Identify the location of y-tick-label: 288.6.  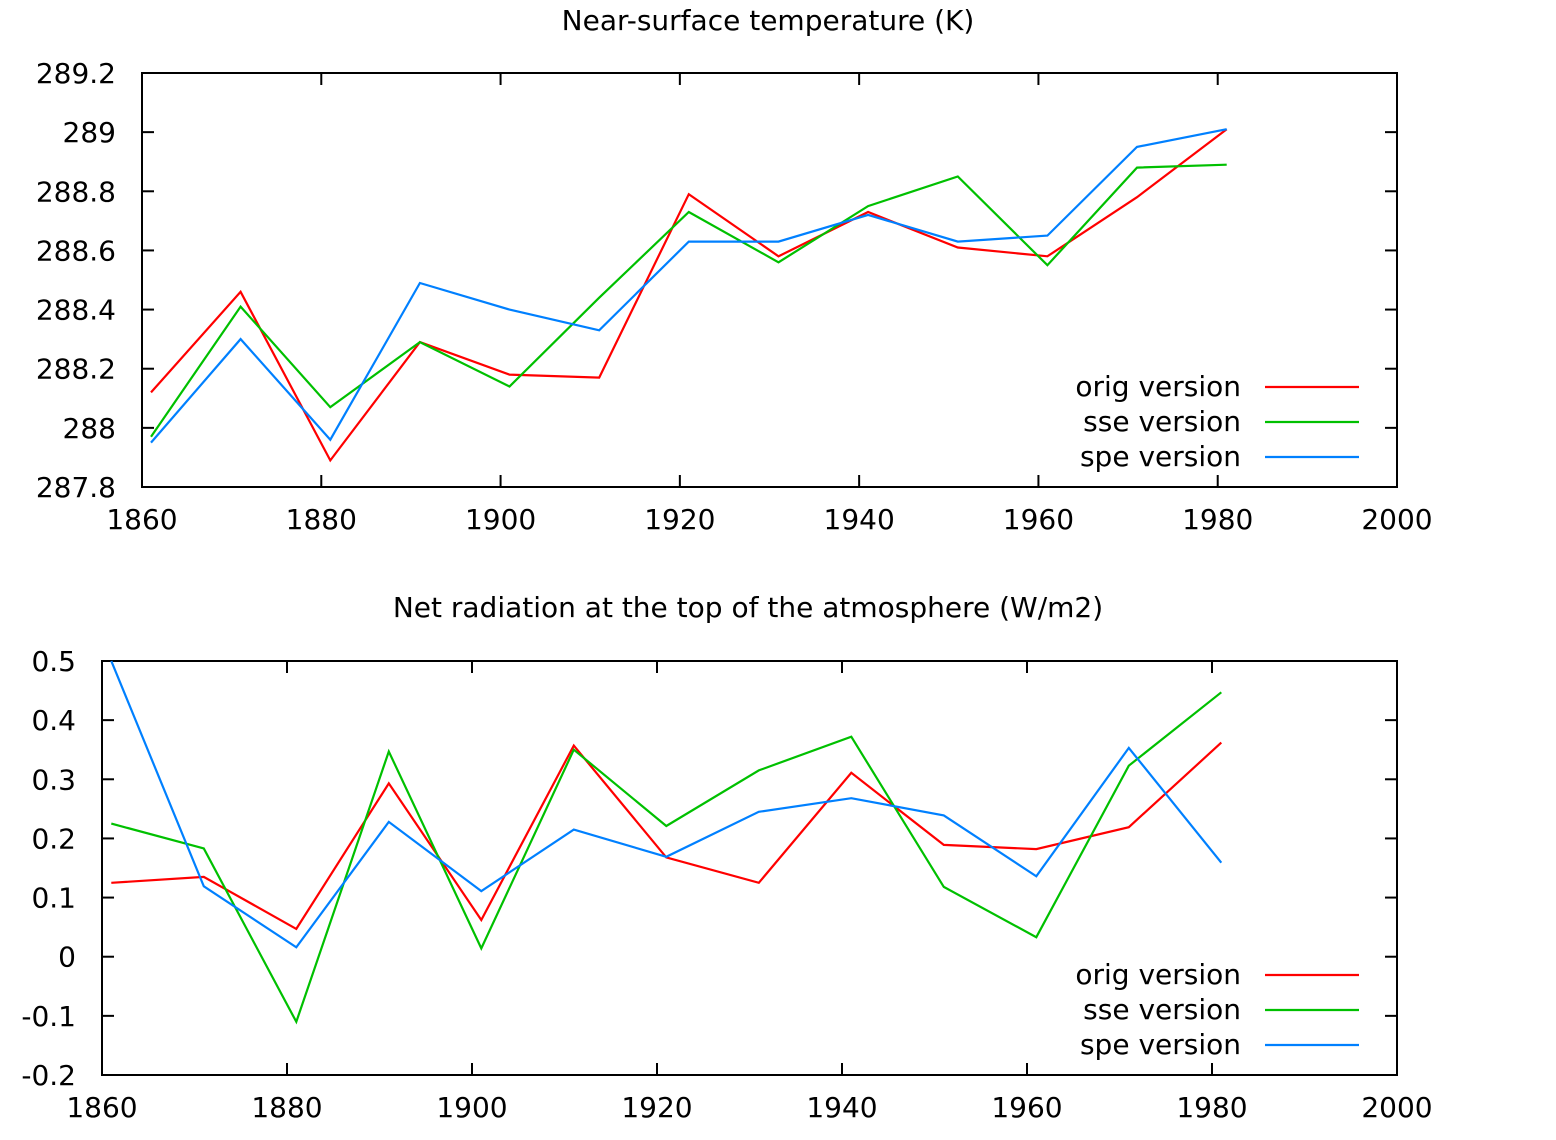
(76, 250).